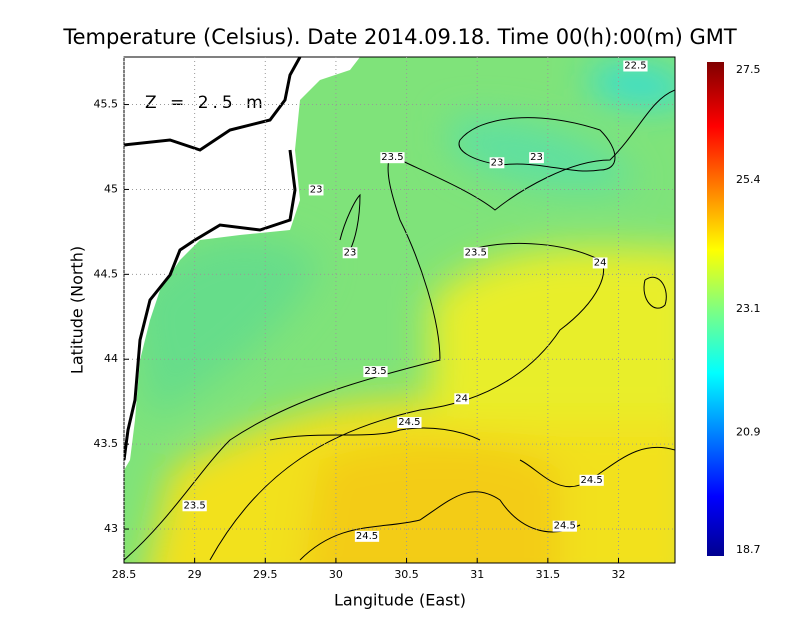 This screenshot has width=800, height=618. Describe the element at coordinates (618, 574) in the screenshot. I see `x-tick-label: 32` at that location.